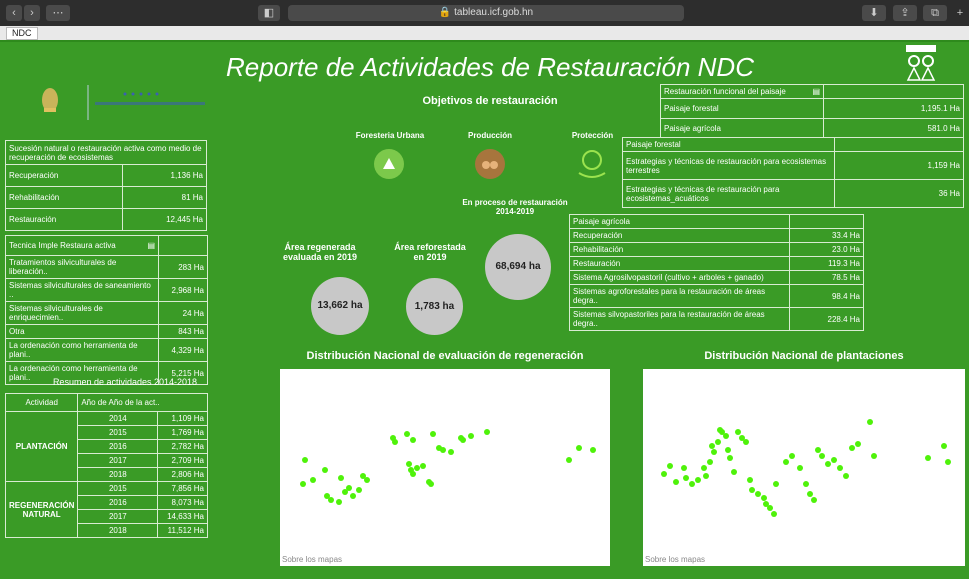 This screenshot has height=579, width=969. What do you see at coordinates (905, 13) in the screenshot?
I see `share-icon: ⇪` at bounding box center [905, 13].